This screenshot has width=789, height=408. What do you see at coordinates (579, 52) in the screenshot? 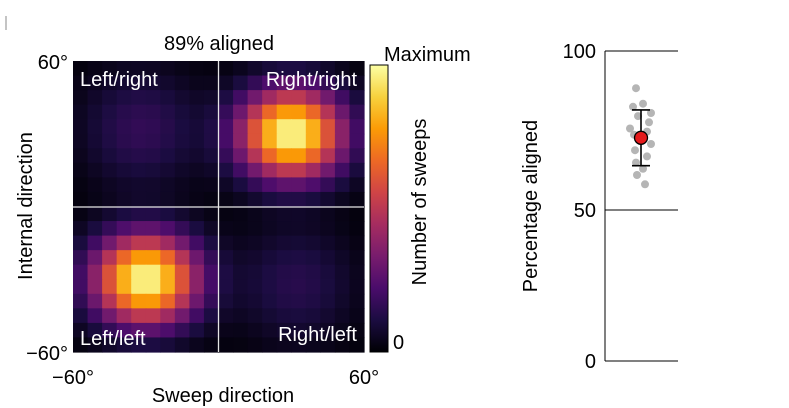
I see `y-tick-100: 100` at bounding box center [579, 52].